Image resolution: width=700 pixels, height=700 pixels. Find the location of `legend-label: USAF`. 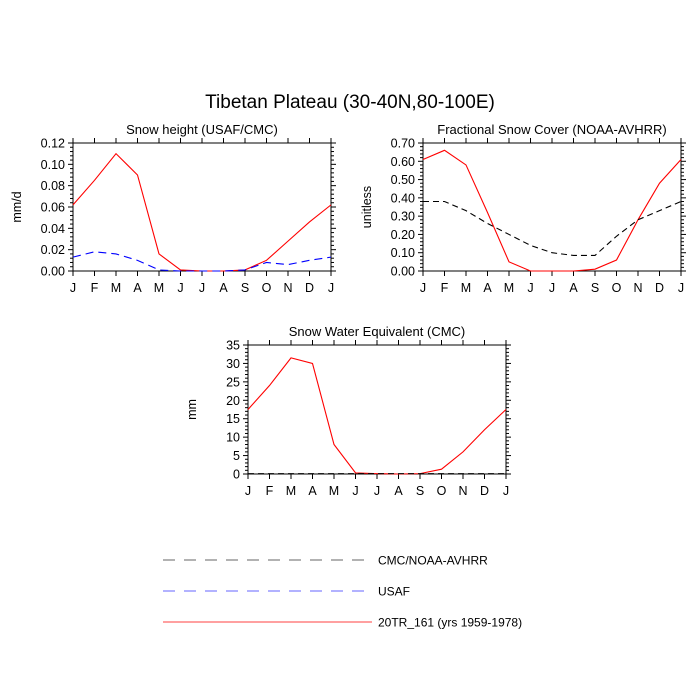

legend-label: USAF is located at coordinates (394, 592).